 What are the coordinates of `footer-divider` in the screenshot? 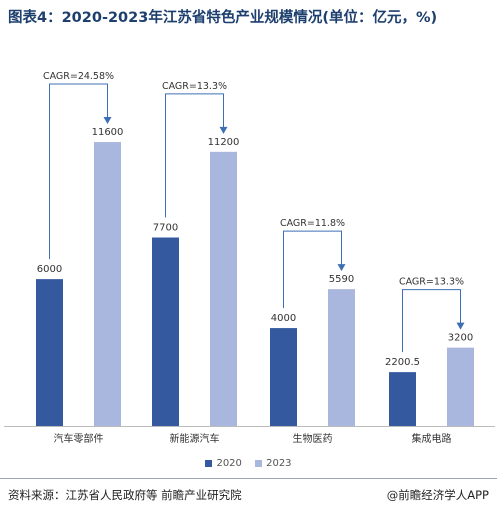 It's located at (248, 478).